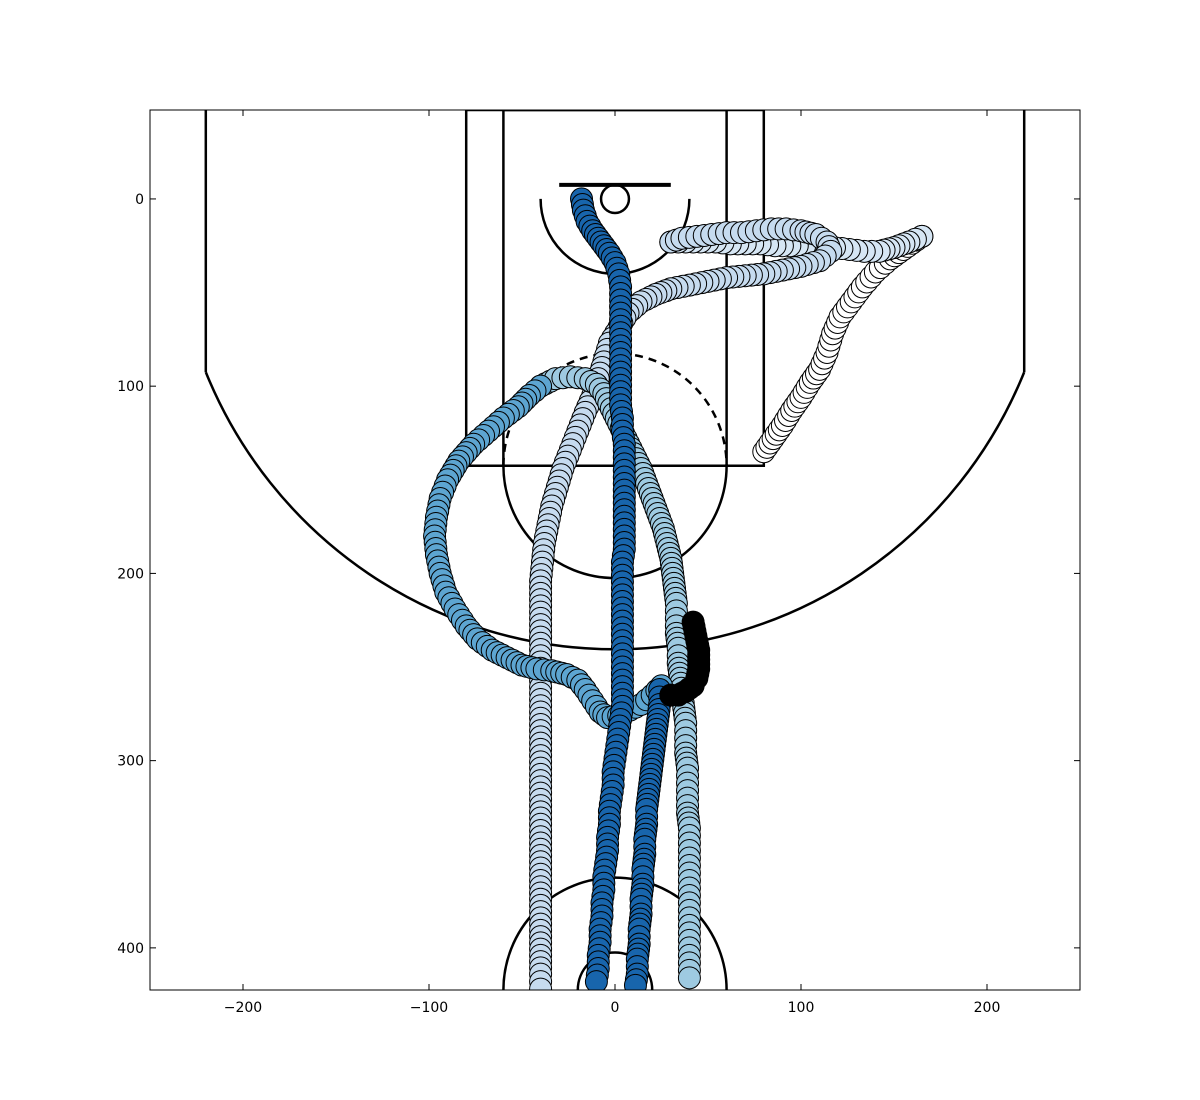  Describe the element at coordinates (689, 978) in the screenshot. I see `trajectory-3-marker` at that location.